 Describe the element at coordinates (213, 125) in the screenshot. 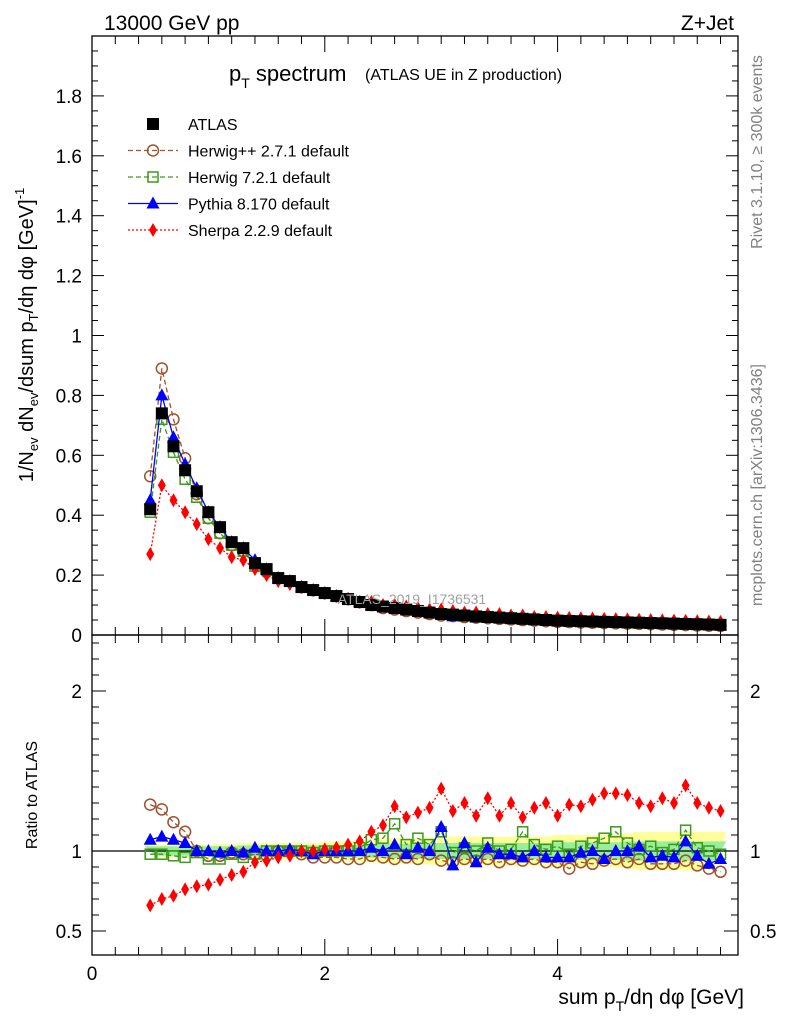

I see `legend-label: ATLAS` at that location.